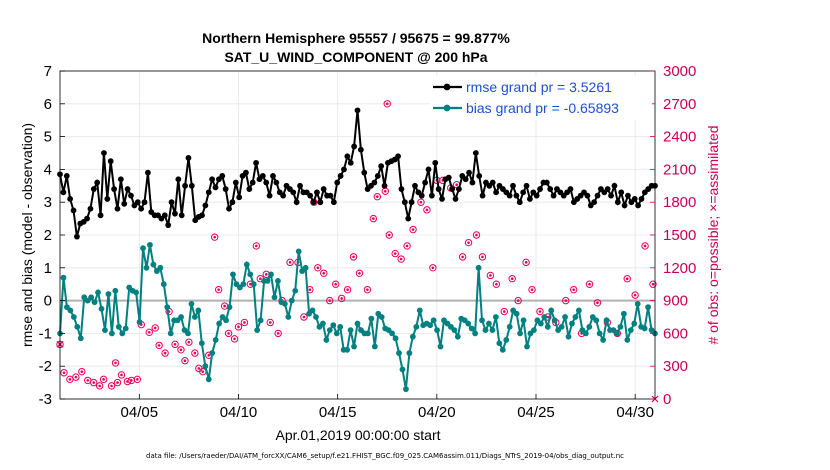  What do you see at coordinates (675, 333) in the screenshot?
I see `y-tick-label-right: 600` at bounding box center [675, 333].